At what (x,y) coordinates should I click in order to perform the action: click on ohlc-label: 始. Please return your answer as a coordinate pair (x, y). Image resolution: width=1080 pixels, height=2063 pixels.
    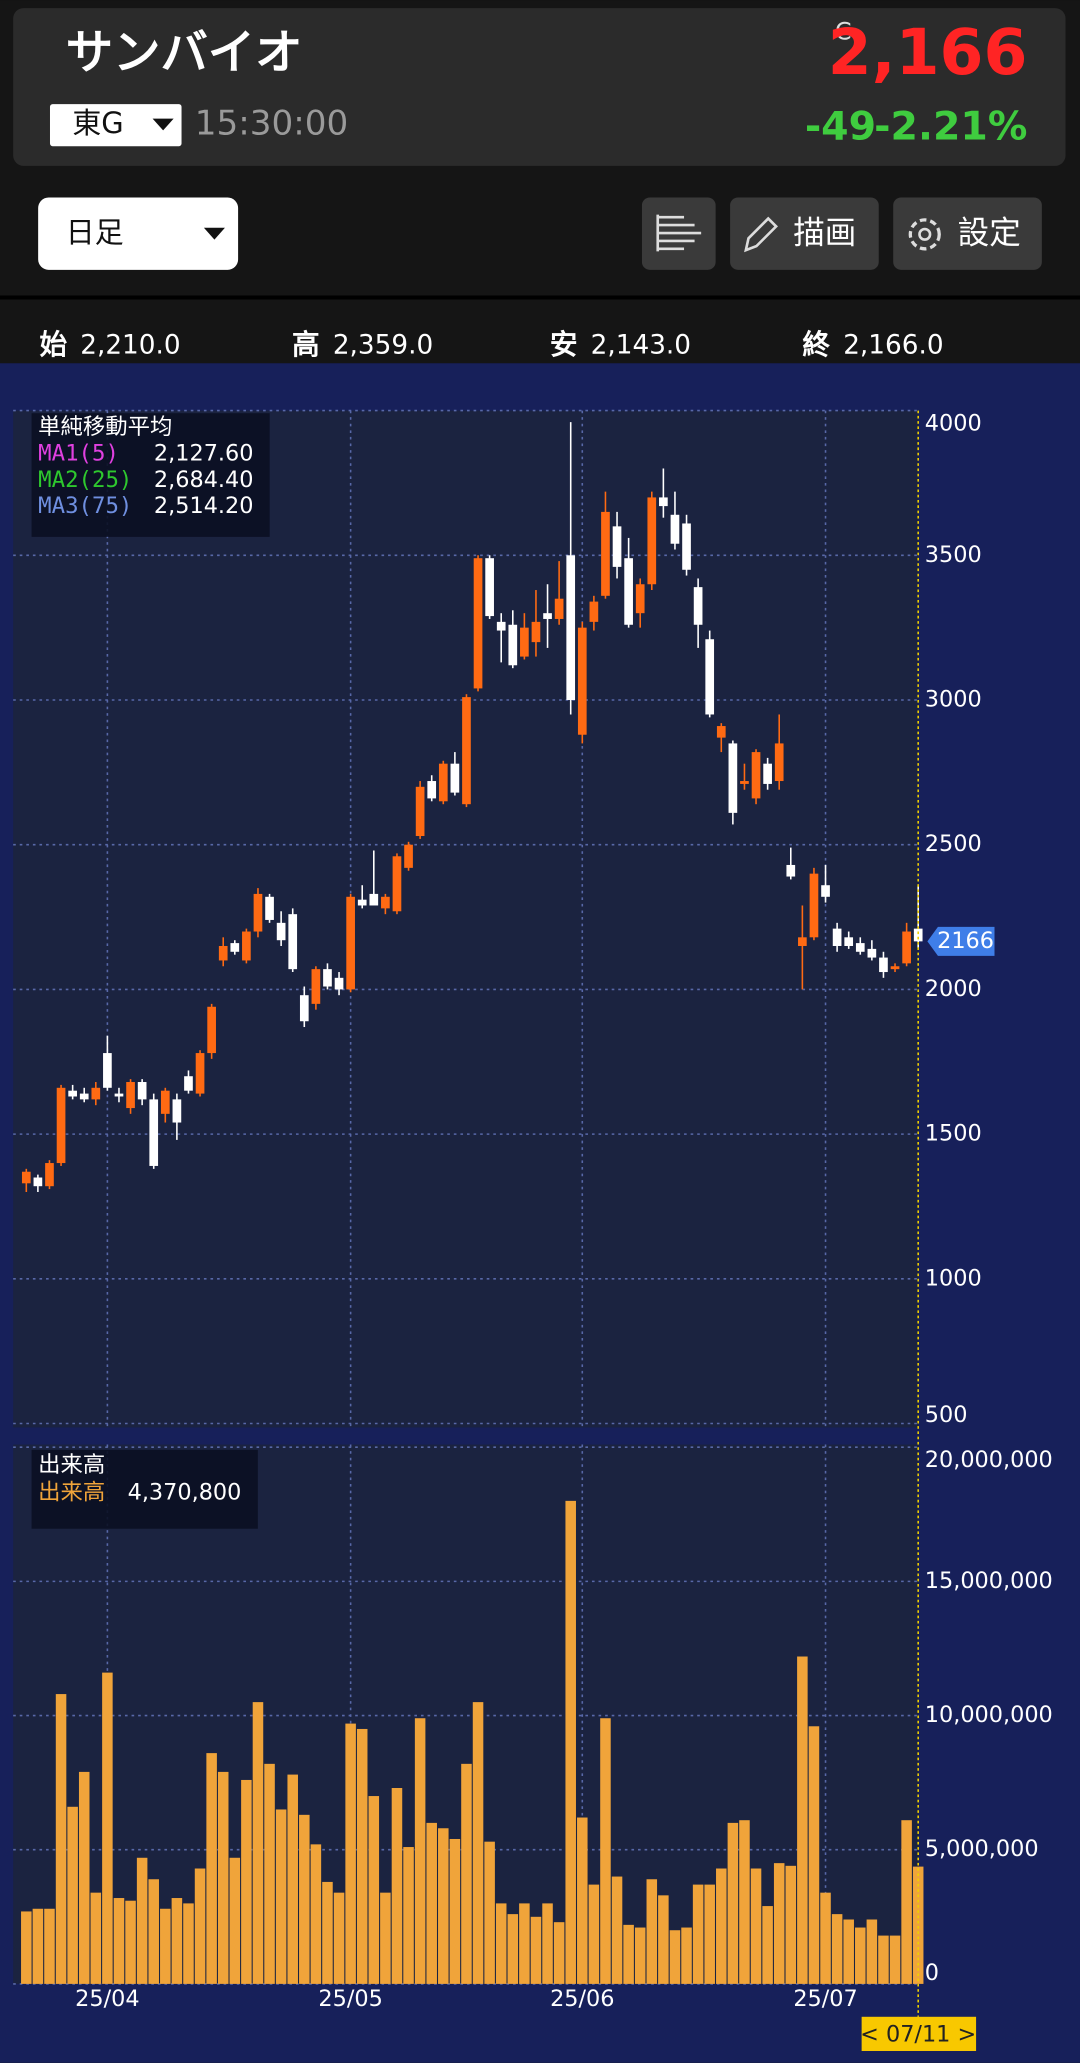
    Looking at the image, I should click on (53, 344).